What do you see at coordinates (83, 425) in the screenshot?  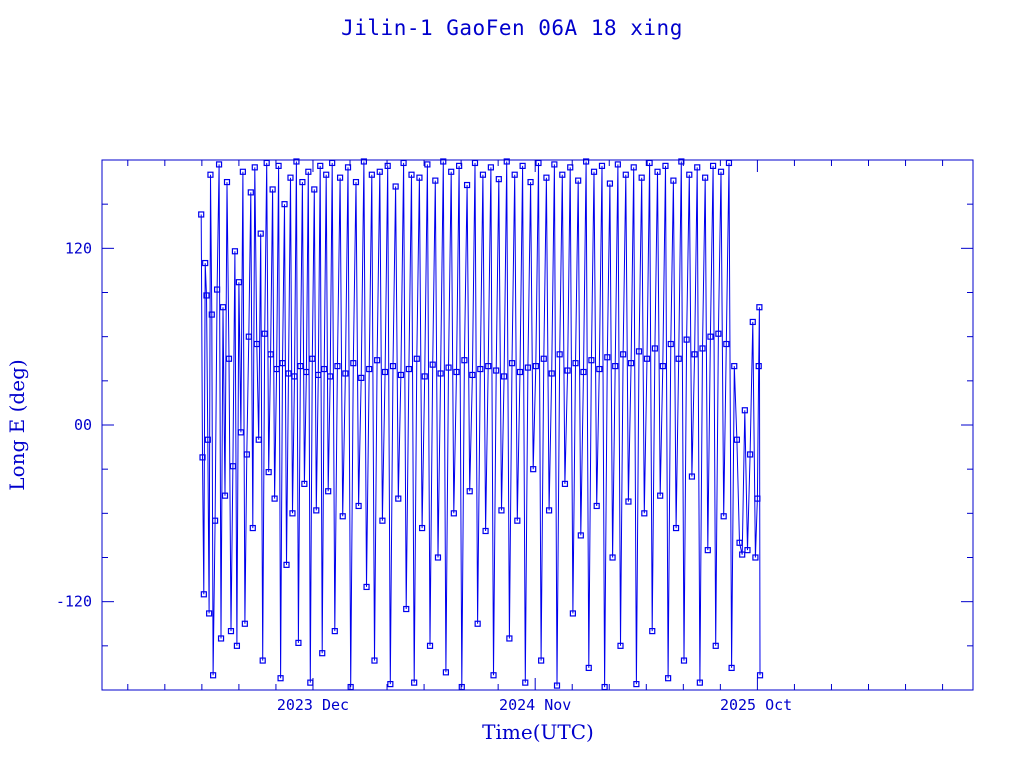 I see `y-tick-label: 00` at bounding box center [83, 425].